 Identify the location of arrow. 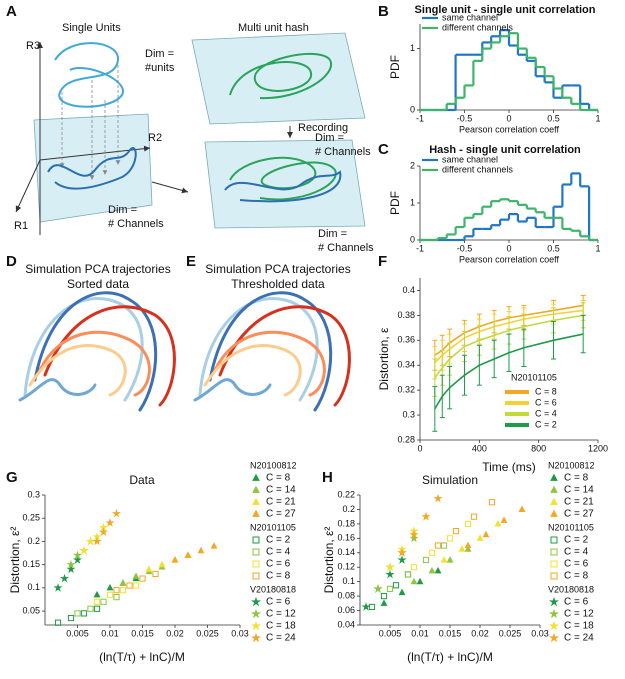
(170, 187).